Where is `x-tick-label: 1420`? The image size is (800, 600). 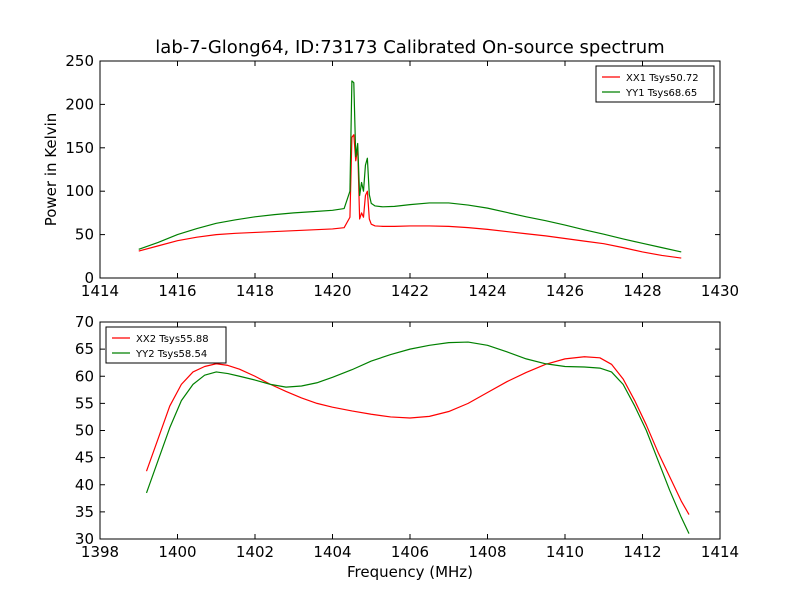 x-tick-label: 1420 is located at coordinates (332, 291).